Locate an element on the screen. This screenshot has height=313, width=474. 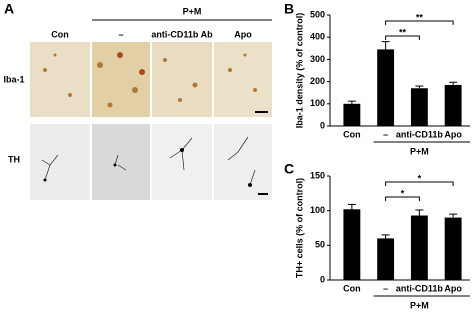
row-label: Iba-1 is located at coordinates (13, 79).